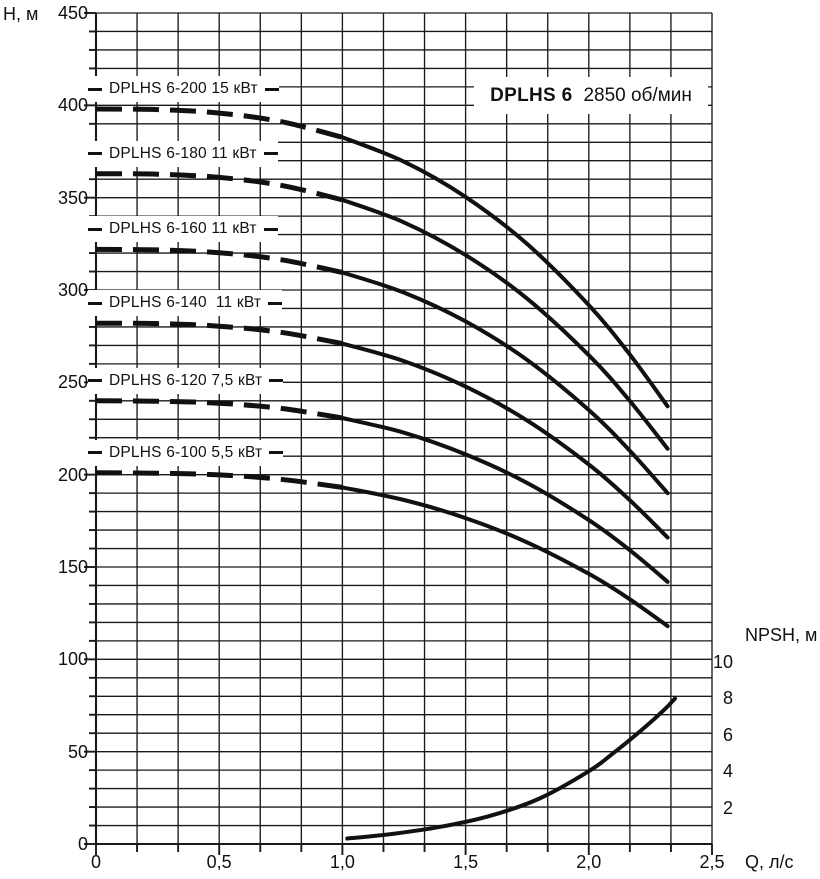 This screenshot has width=820, height=879. What do you see at coordinates (781, 635) in the screenshot?
I see `npsh-axis-unit-label: NPSH, м` at bounding box center [781, 635].